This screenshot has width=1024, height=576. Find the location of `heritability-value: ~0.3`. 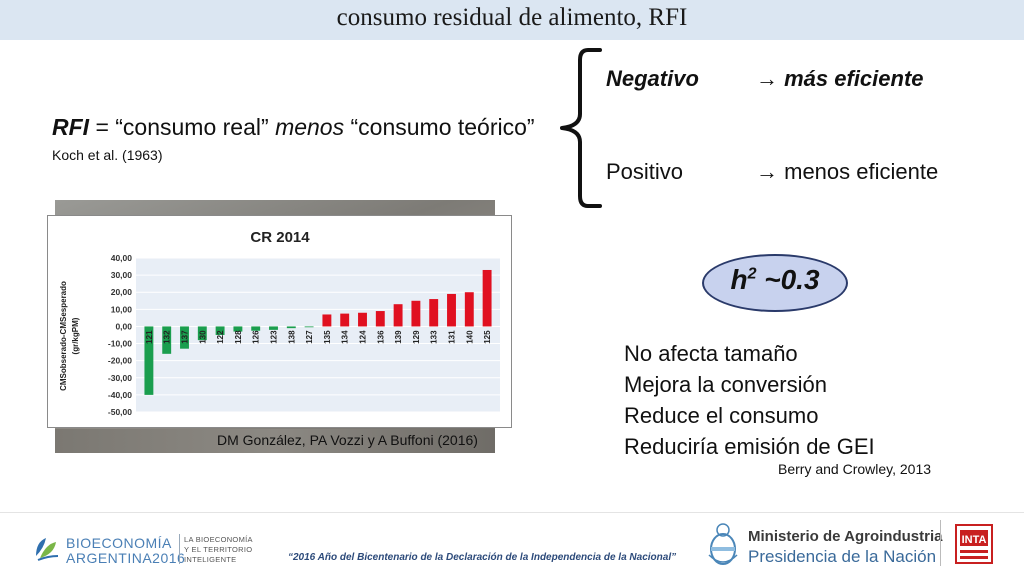

heritability-value: ~0.3 is located at coordinates (788, 279).